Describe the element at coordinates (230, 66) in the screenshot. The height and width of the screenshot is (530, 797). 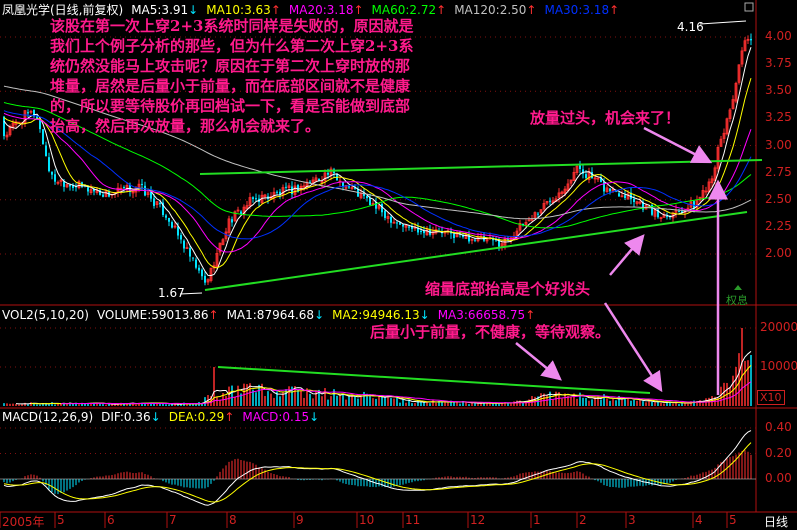
I see `annotation-line: 统仍然没能马上攻击呢？原因在于第二次上穿时放的那` at that location.